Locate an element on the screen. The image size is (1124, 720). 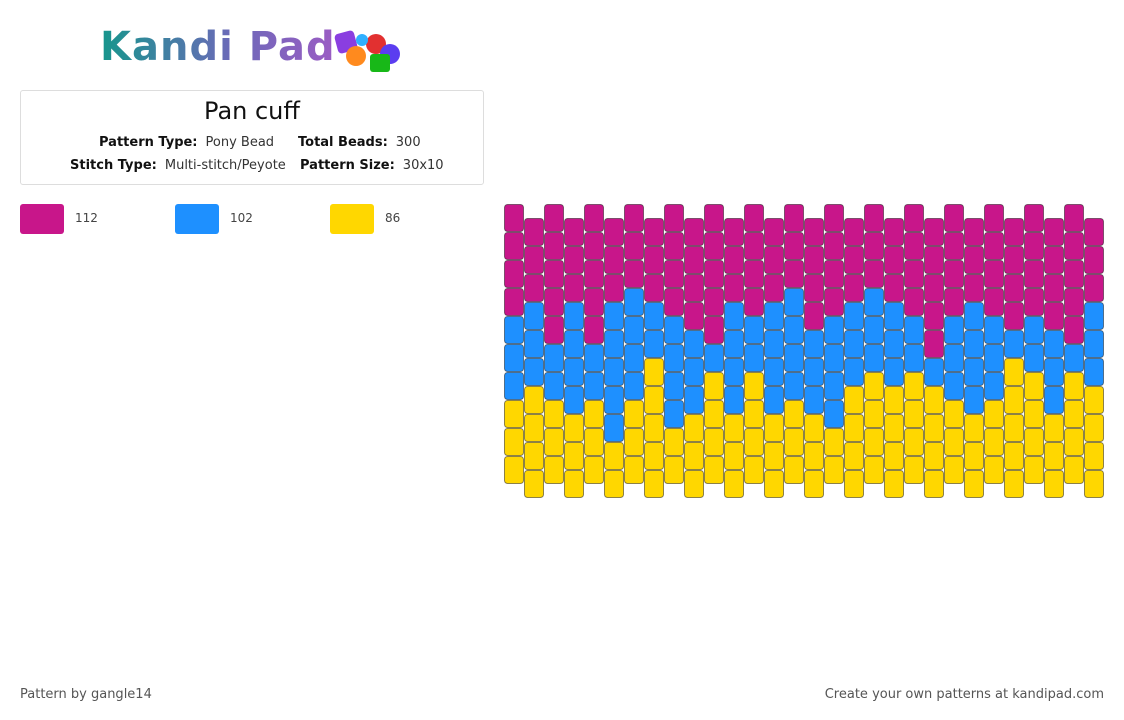
value: Multi-stitch/Peyote is located at coordinates (225, 165).